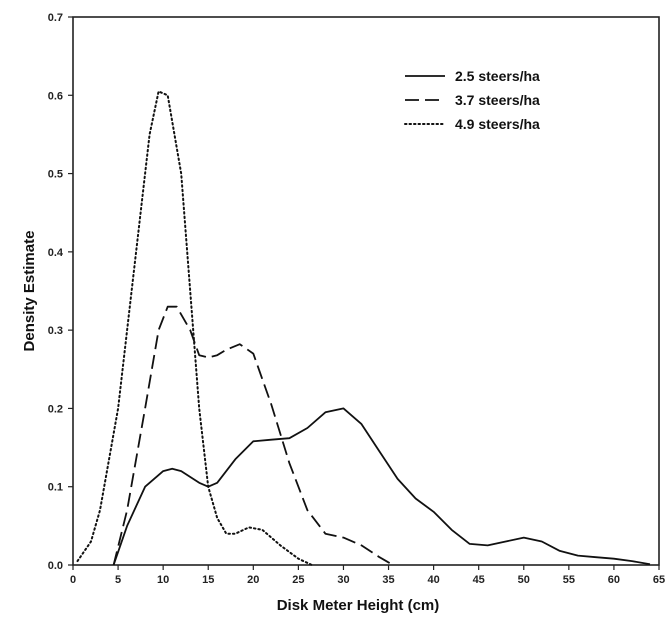  What do you see at coordinates (298, 580) in the screenshot?
I see `x-tick-label: 25` at bounding box center [298, 580].